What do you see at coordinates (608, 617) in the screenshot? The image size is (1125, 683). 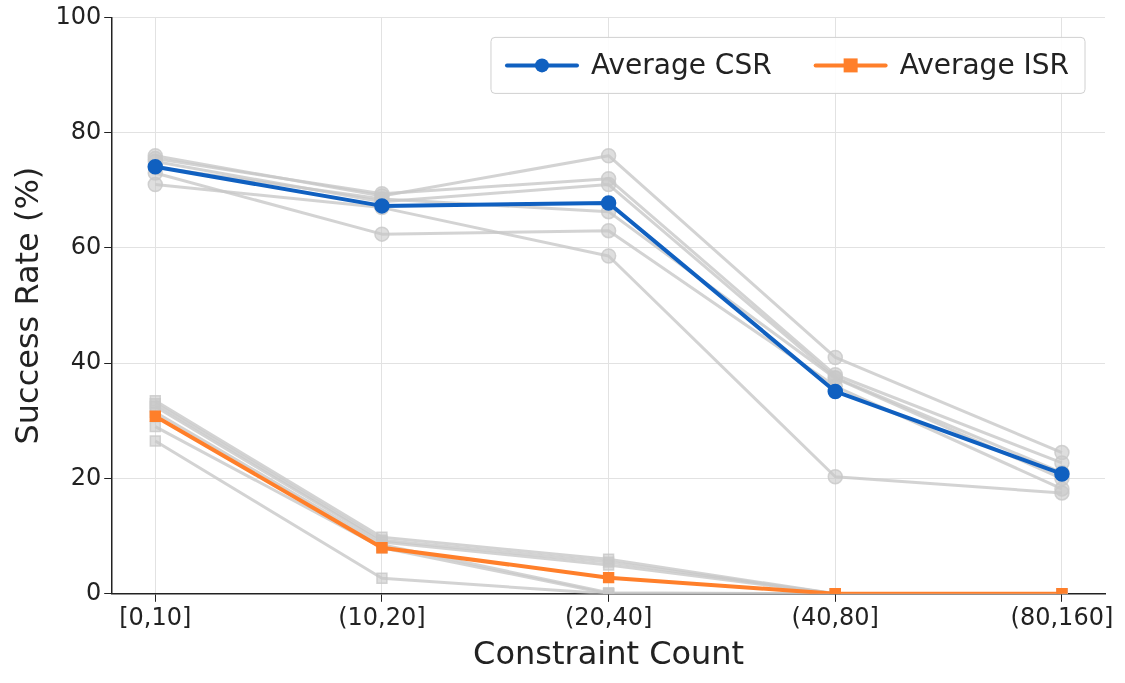 I see `x-tick-label: (20,40]` at bounding box center [608, 617].